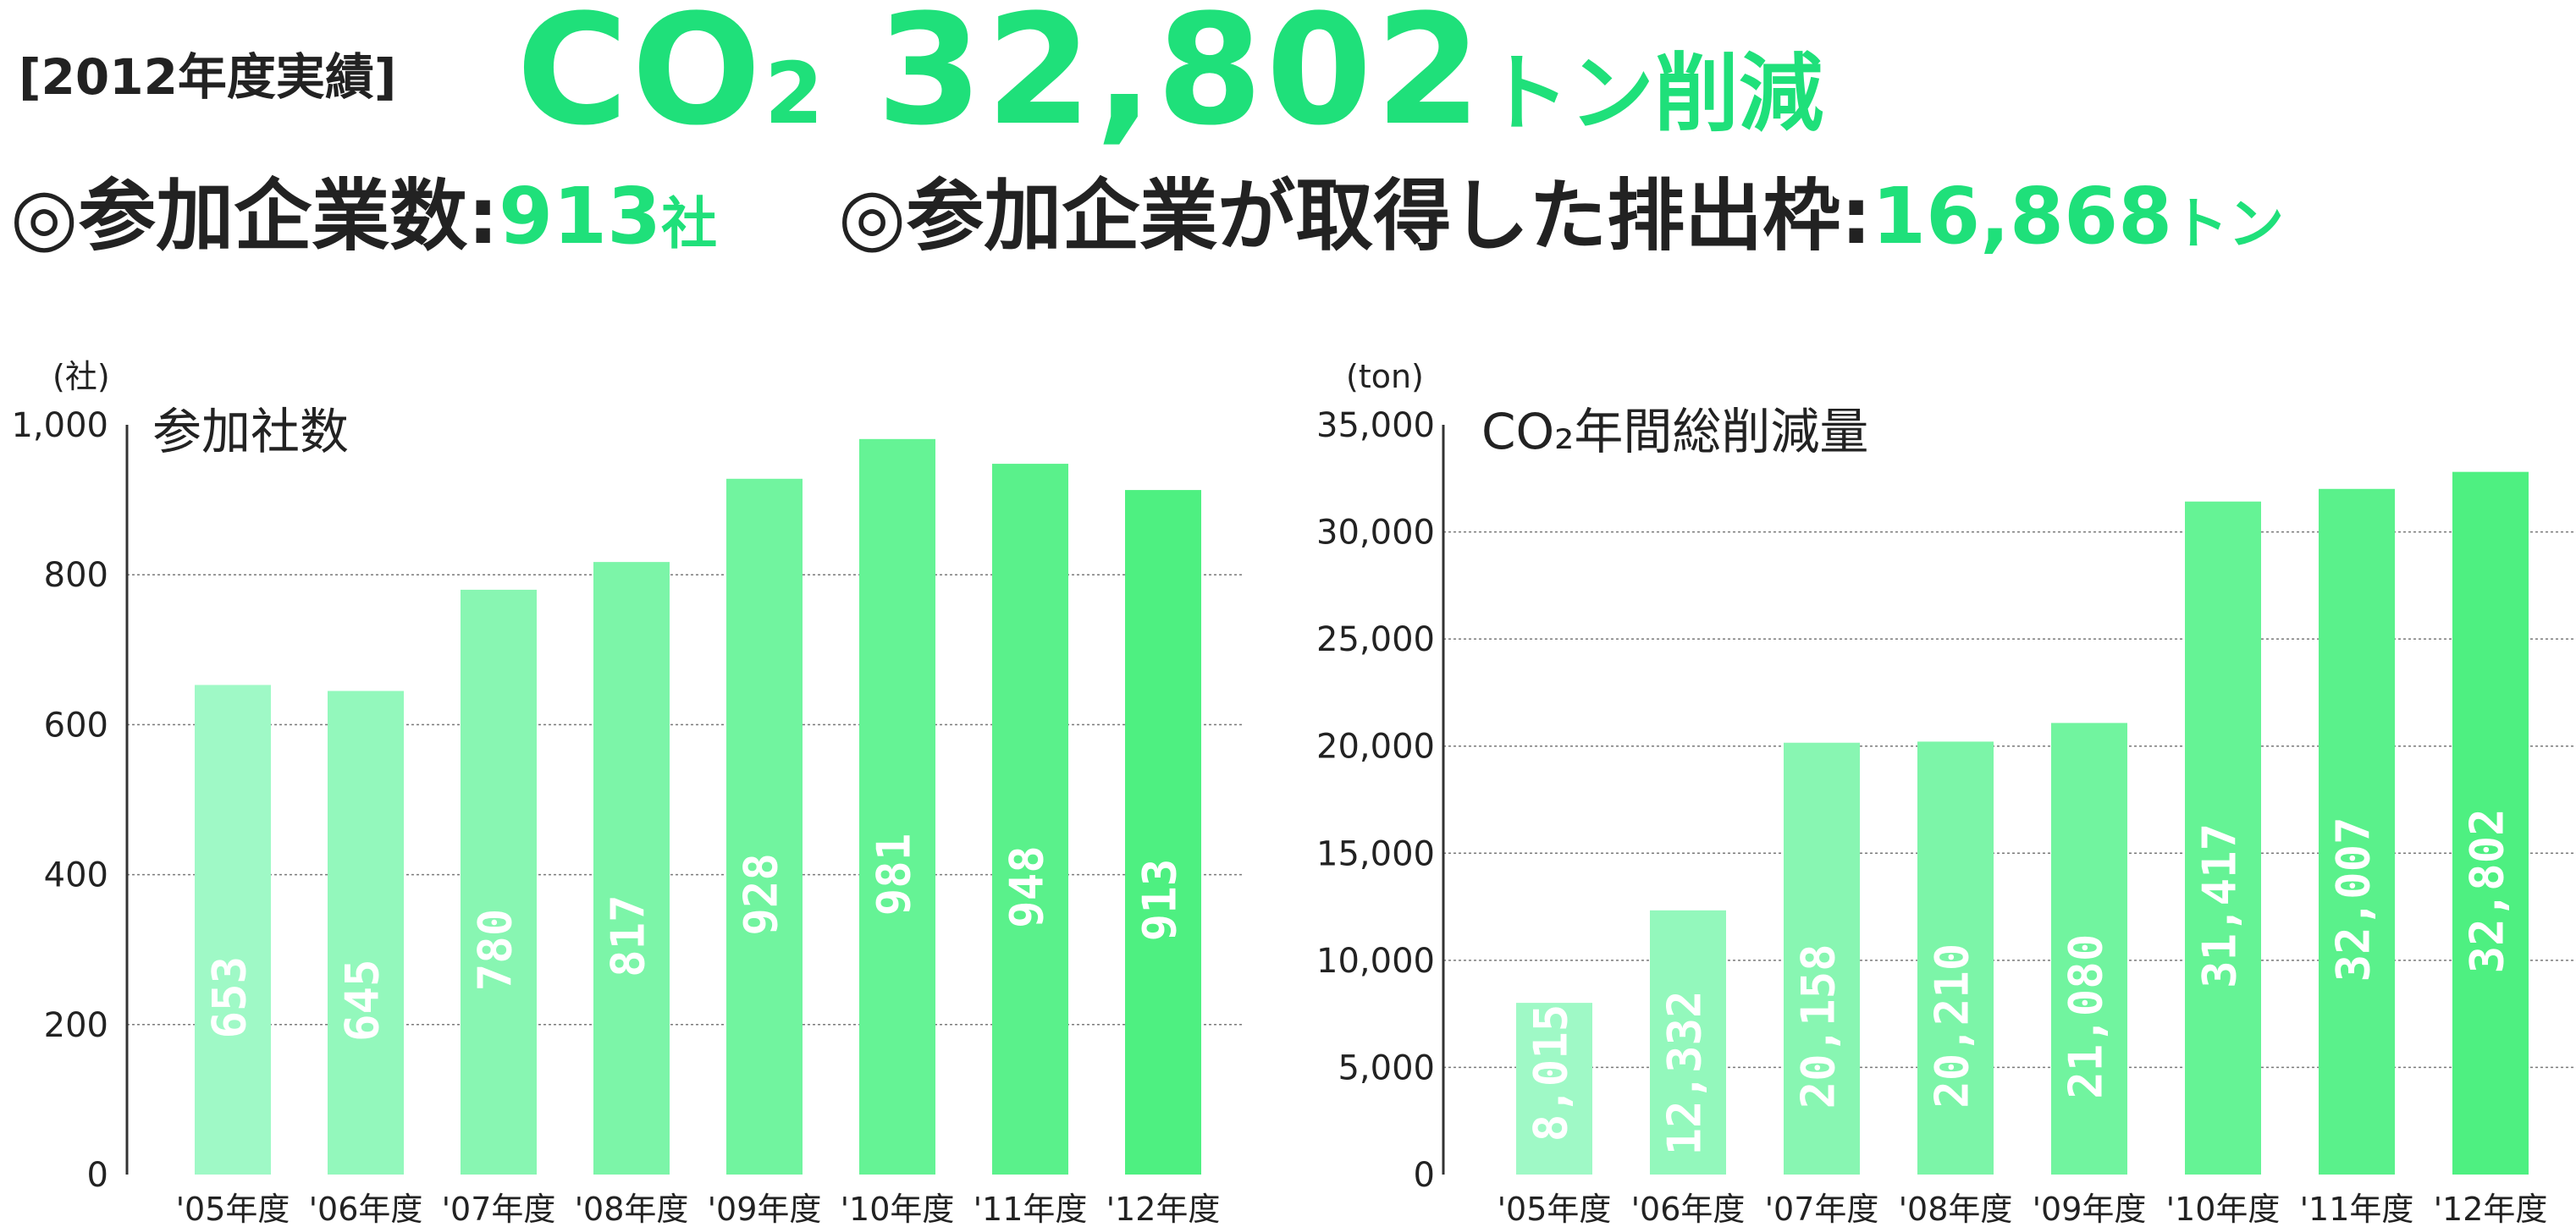  What do you see at coordinates (1675, 431) in the screenshot?
I see `chart-title: CO₂年間総削減量` at bounding box center [1675, 431].